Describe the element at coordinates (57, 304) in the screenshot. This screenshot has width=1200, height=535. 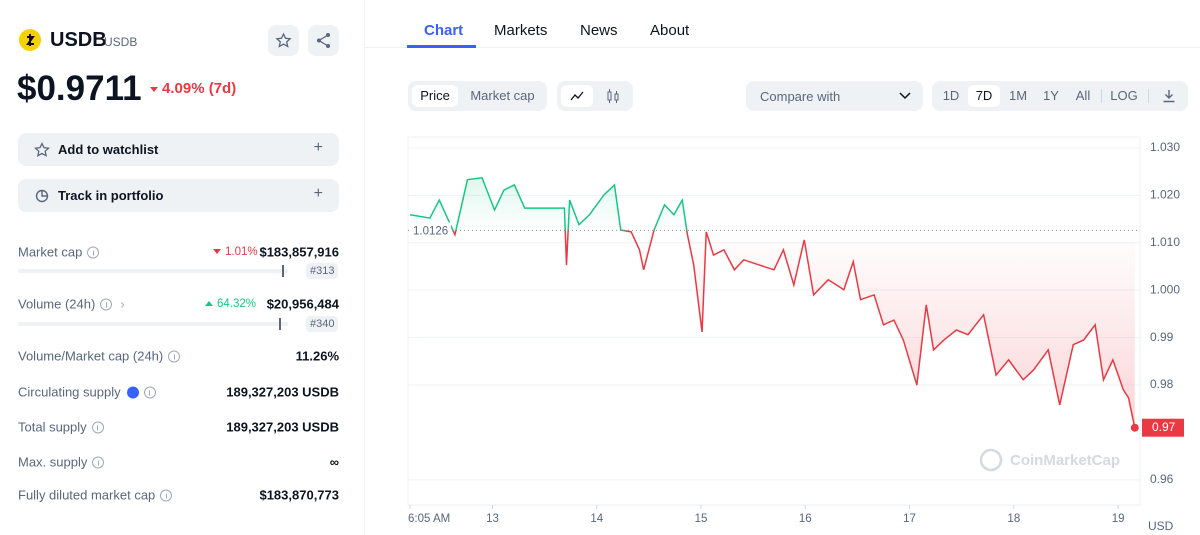
I see `stat-label: Volume (24h)` at that location.